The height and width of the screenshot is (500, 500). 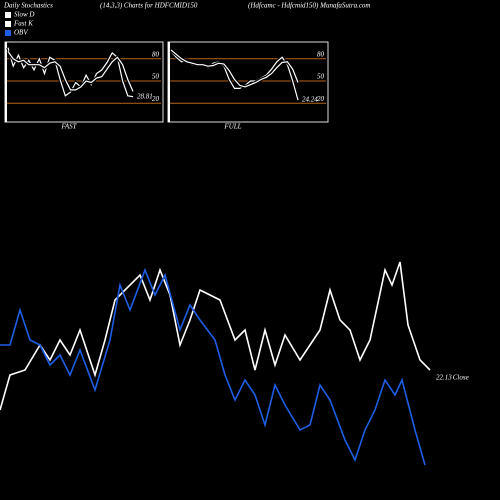 What do you see at coordinates (444, 378) in the screenshot?
I see `end-label: 22.13` at bounding box center [444, 378].